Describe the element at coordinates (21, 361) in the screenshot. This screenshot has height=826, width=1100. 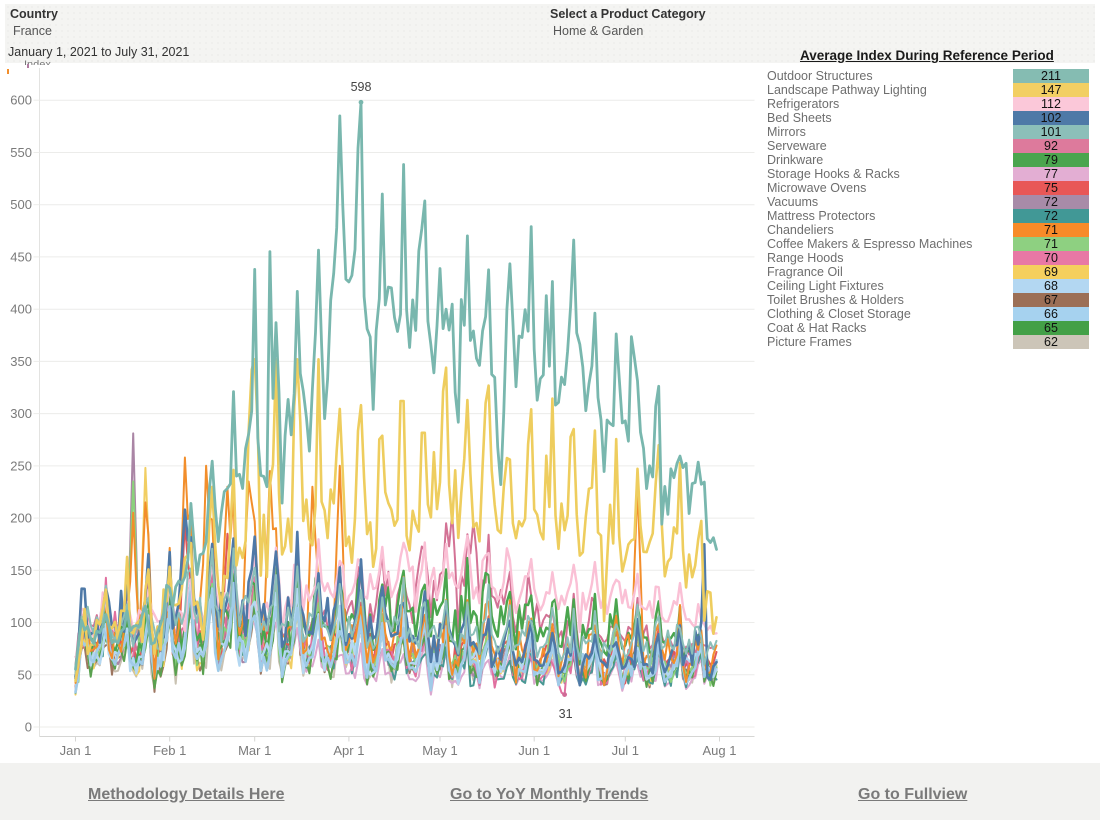
I see `svg-text: 350` at that location.